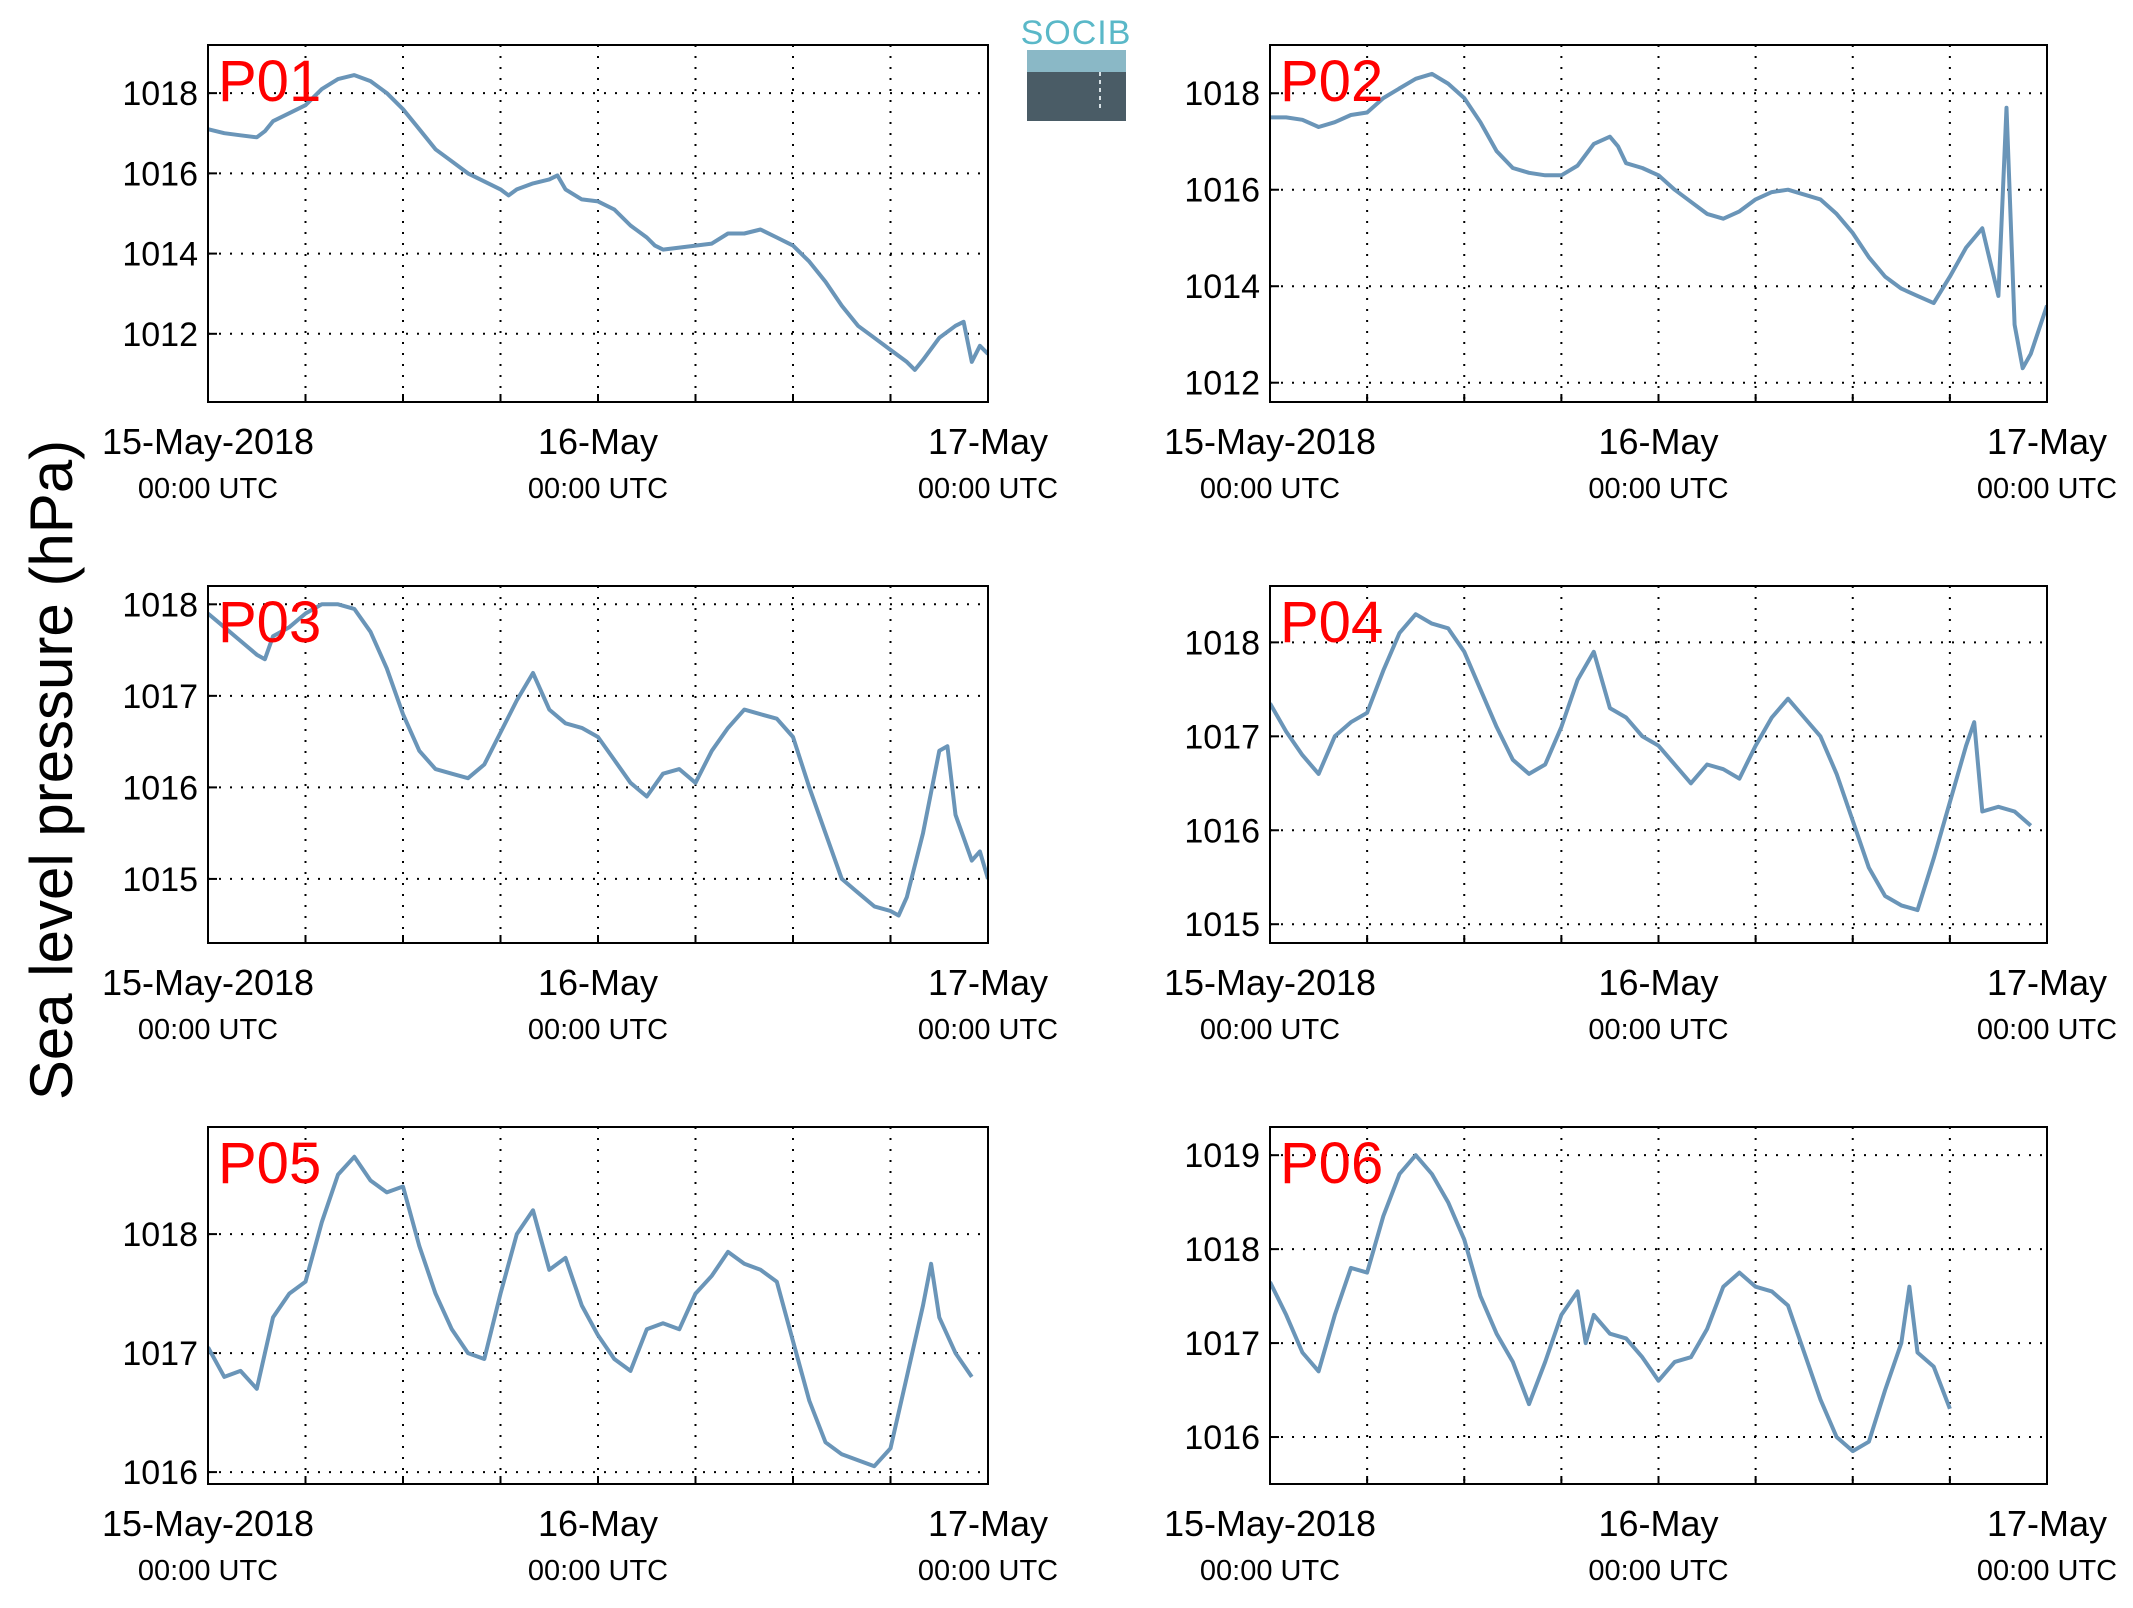  Describe the element at coordinates (598, 760) in the screenshot. I see `series-line-p03` at that location.